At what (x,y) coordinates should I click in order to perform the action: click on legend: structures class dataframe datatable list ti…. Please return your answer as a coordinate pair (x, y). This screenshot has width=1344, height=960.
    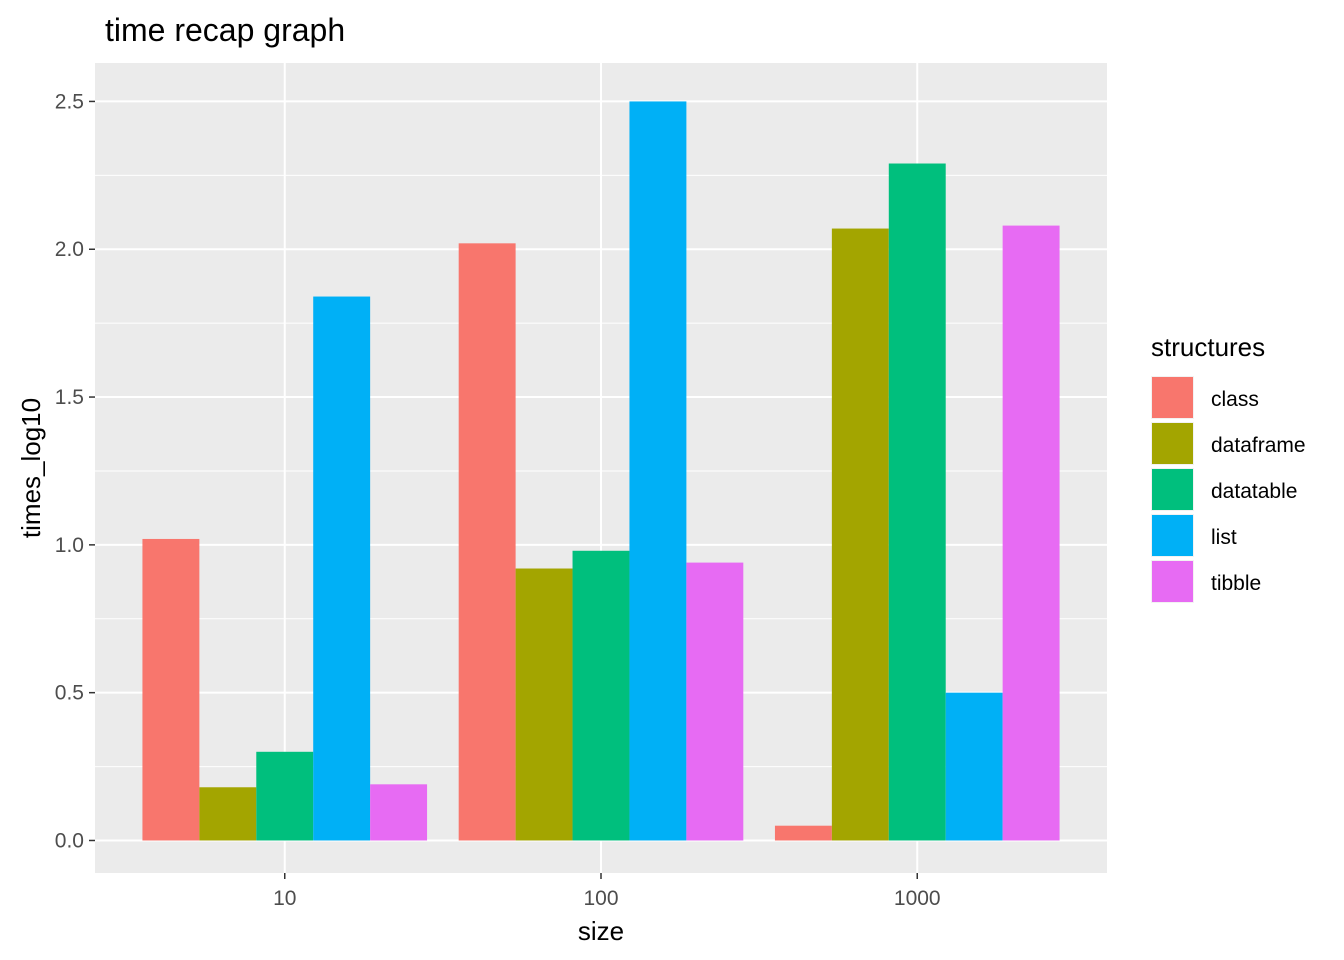
    Looking at the image, I should click on (1228, 467).